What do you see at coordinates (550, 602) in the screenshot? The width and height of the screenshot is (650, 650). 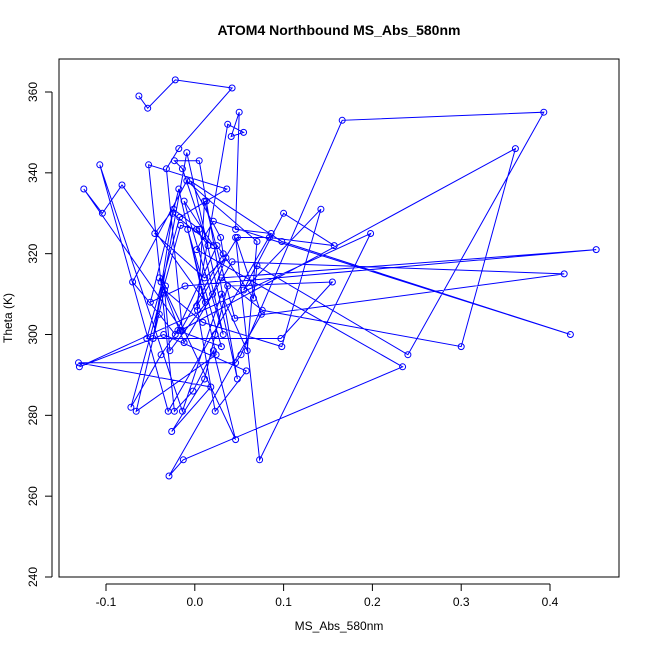 I see `x-tick-label: 0.4` at bounding box center [550, 602].